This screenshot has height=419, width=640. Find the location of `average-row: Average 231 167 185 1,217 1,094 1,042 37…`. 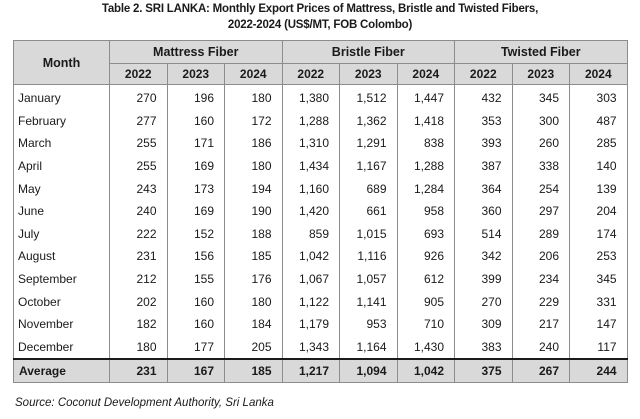

average-row: Average 231 167 185 1,217 1,094 1,042 37… is located at coordinates (320, 371).